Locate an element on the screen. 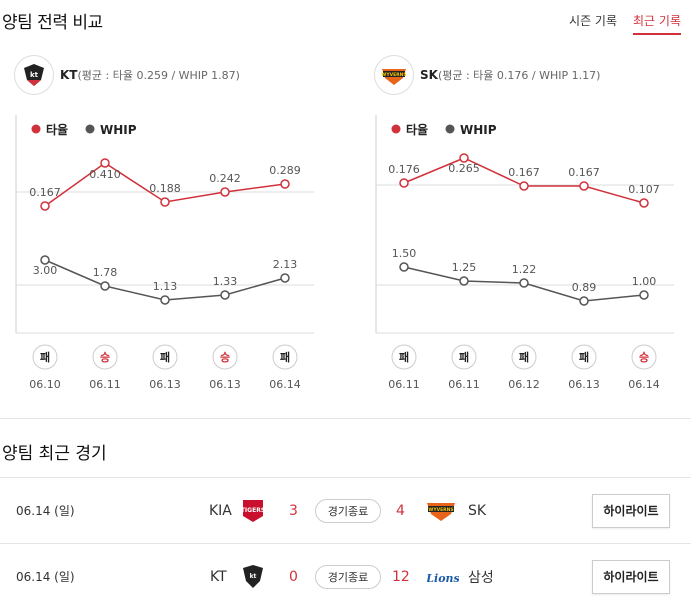  tab-season-record: 시즌 기록 is located at coordinates (593, 21).